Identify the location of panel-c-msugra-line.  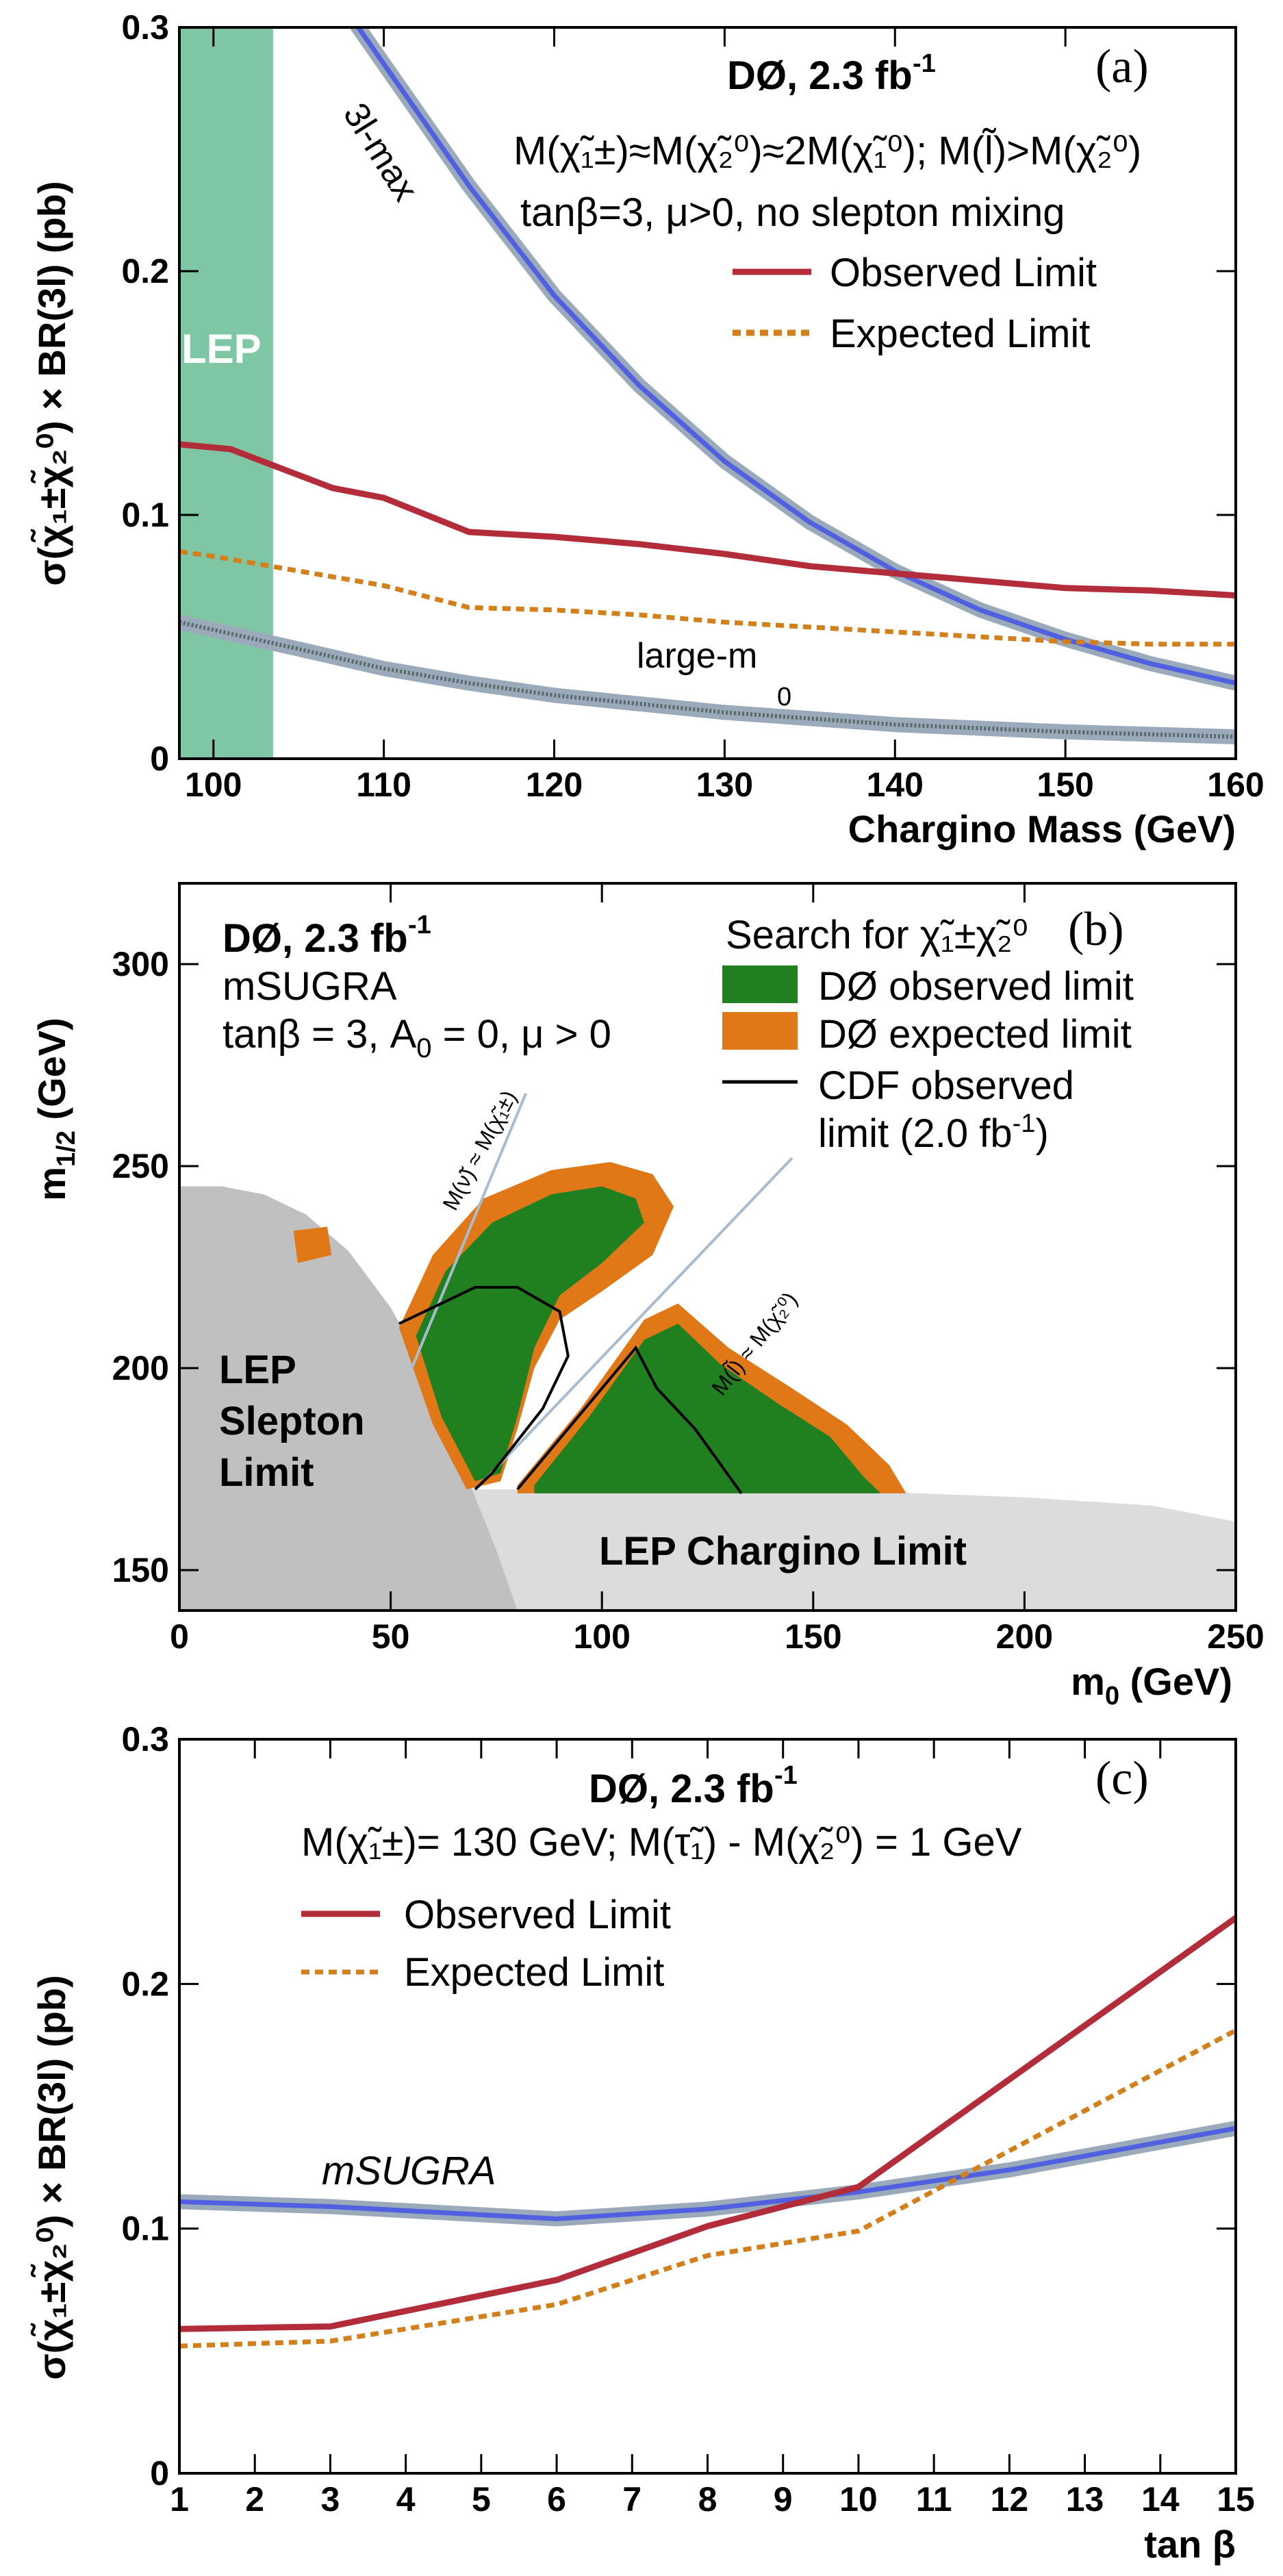
(707, 2173).